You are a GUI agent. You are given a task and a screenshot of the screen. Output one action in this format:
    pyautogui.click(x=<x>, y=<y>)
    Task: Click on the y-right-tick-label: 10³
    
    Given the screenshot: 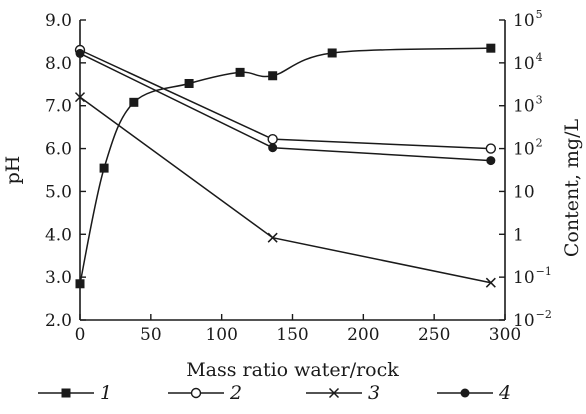 What is the action you would take?
    pyautogui.click(x=528, y=105)
    